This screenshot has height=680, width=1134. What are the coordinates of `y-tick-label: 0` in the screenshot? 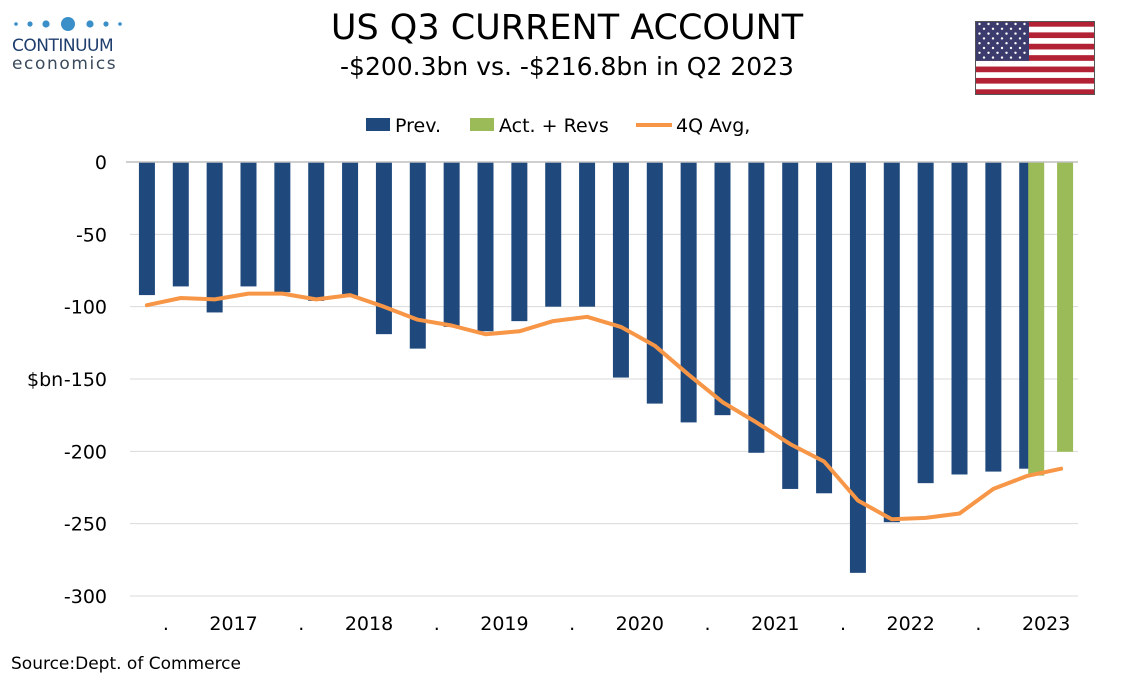 It's located at (101, 163).